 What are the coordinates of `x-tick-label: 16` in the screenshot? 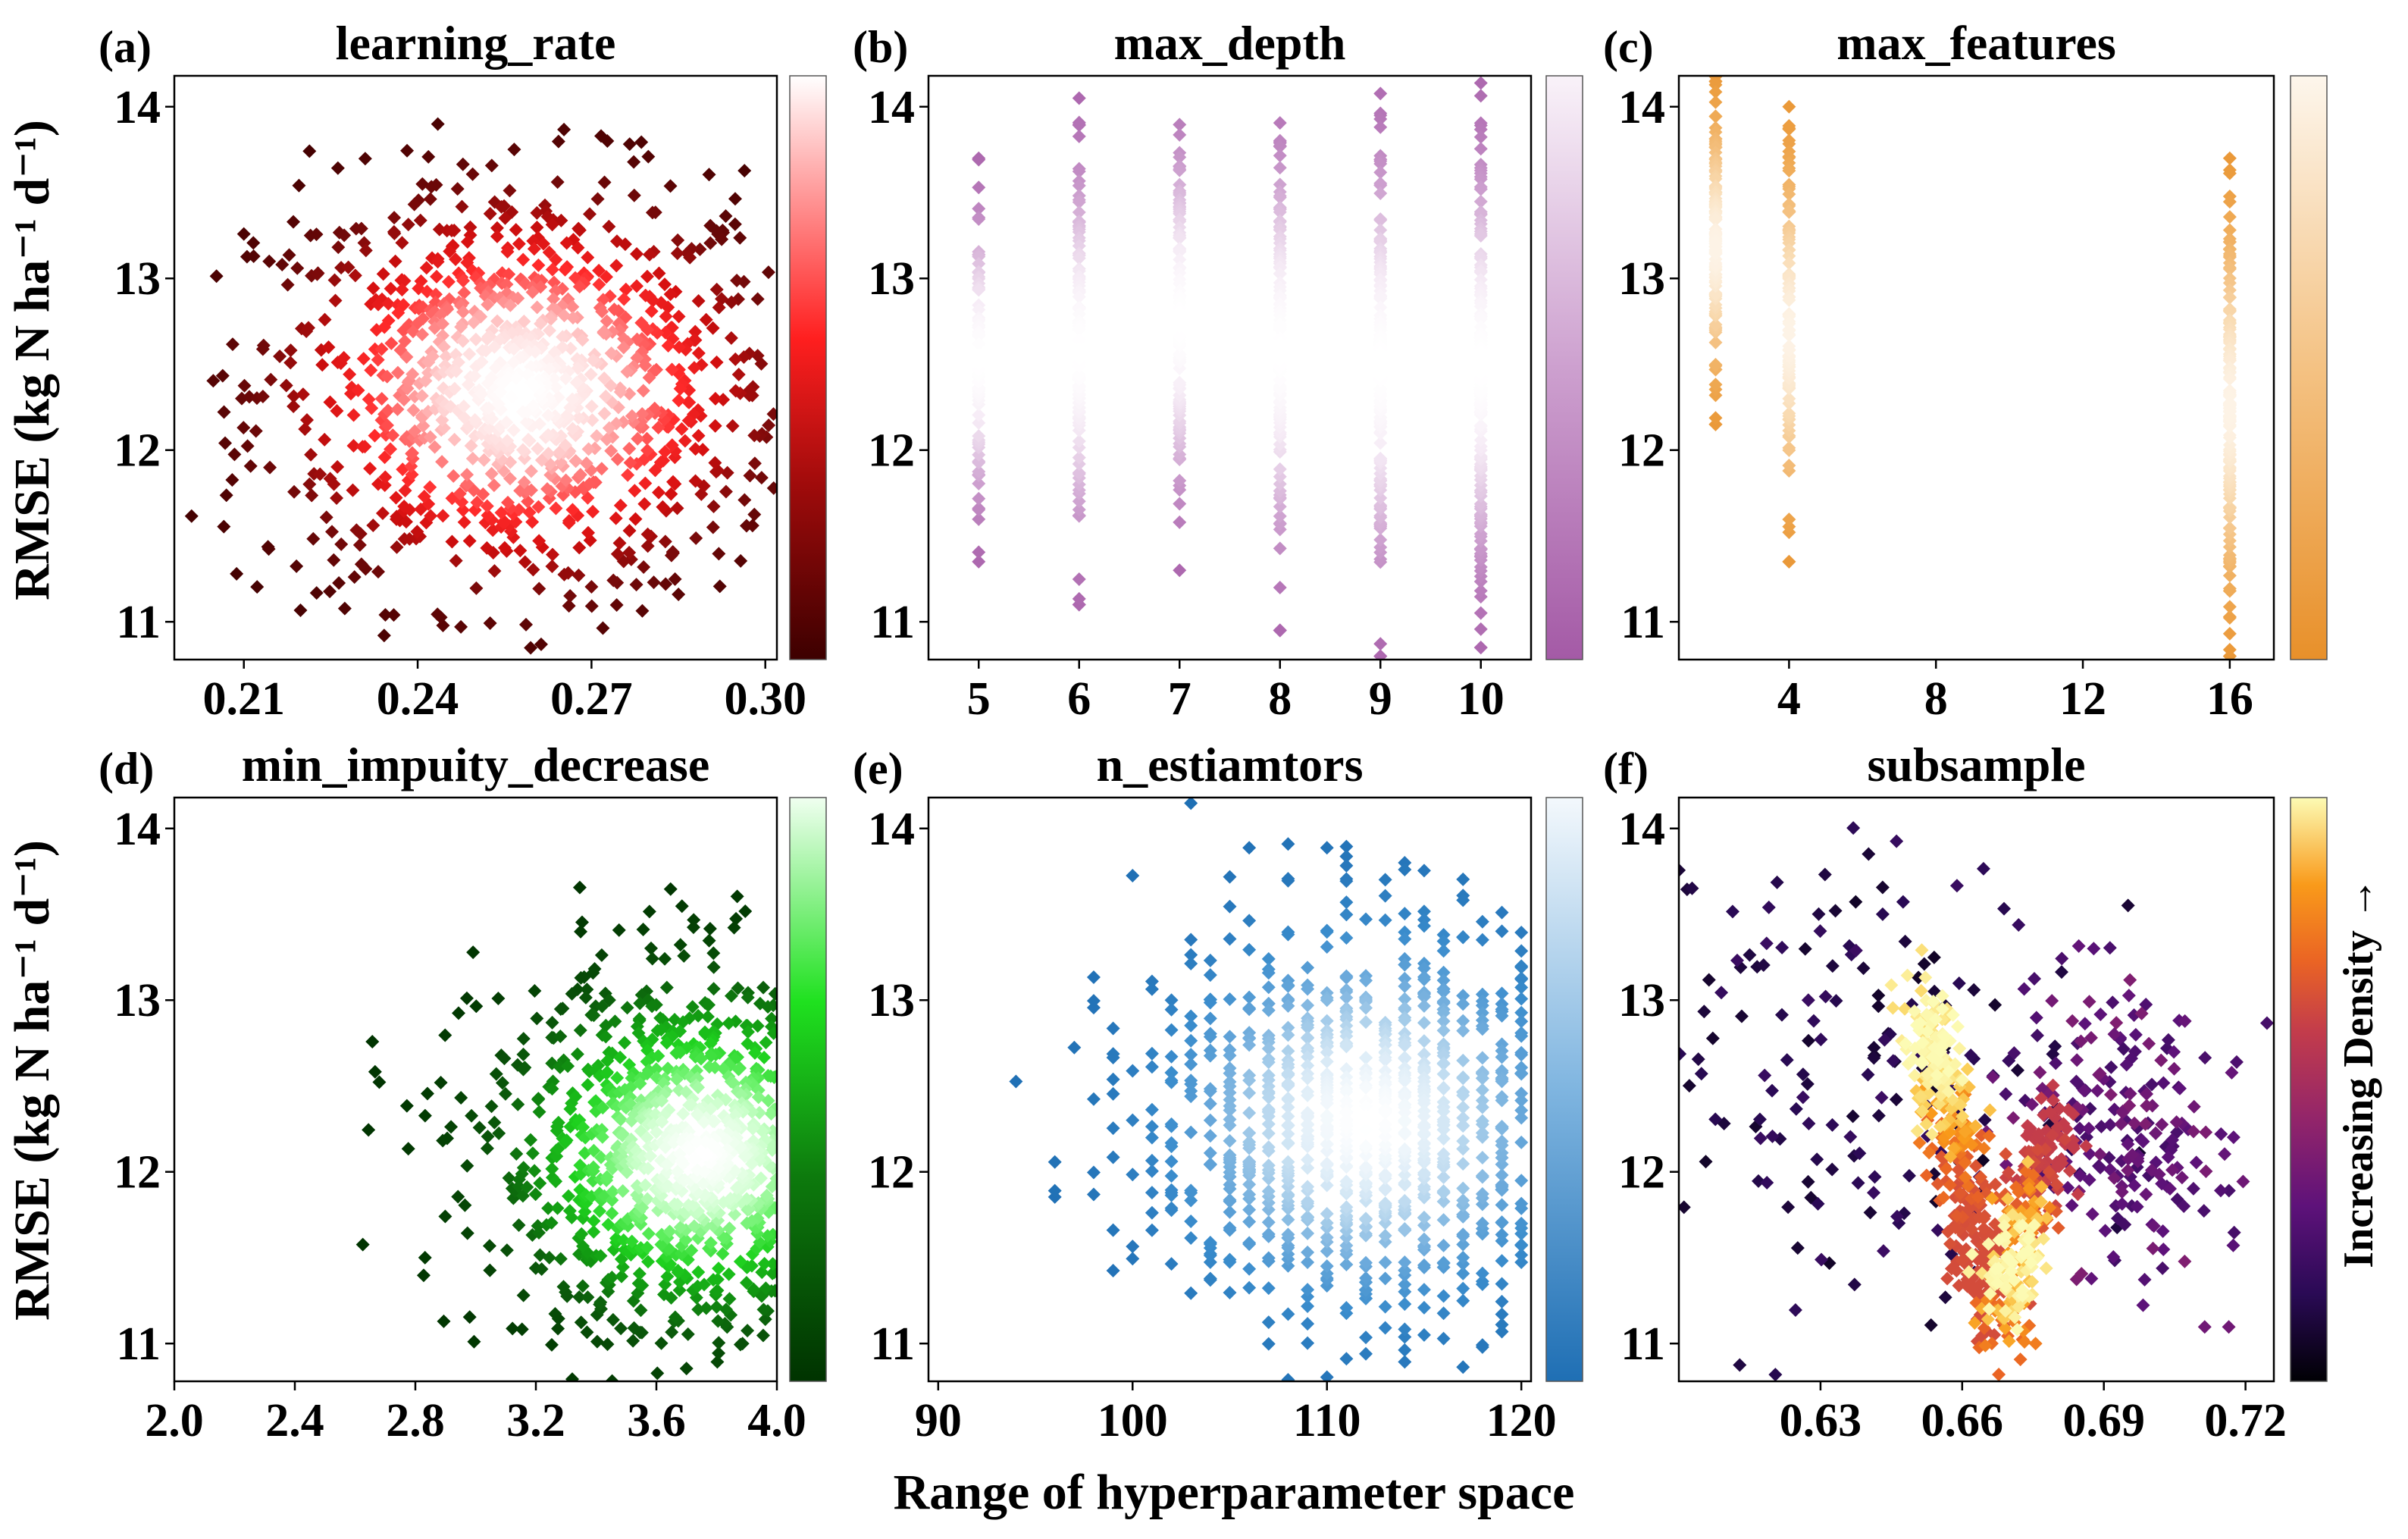 It's located at (2229, 699).